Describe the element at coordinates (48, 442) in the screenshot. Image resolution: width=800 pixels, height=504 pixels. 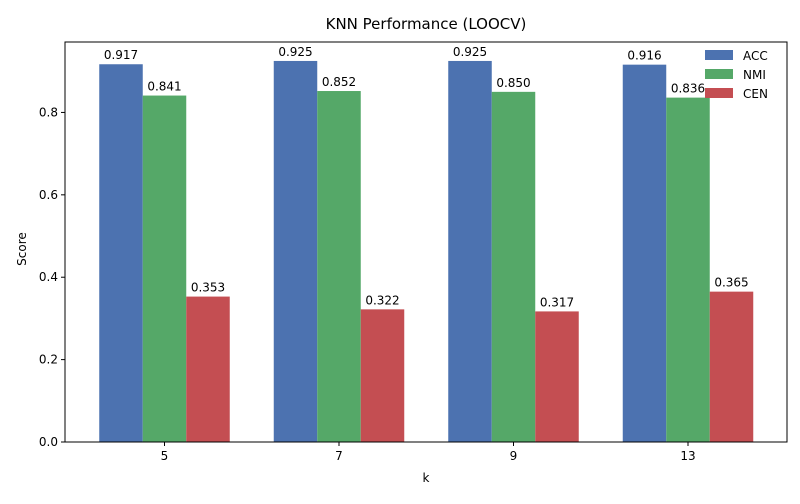
I see `y-tick-label: 0.0` at that location.